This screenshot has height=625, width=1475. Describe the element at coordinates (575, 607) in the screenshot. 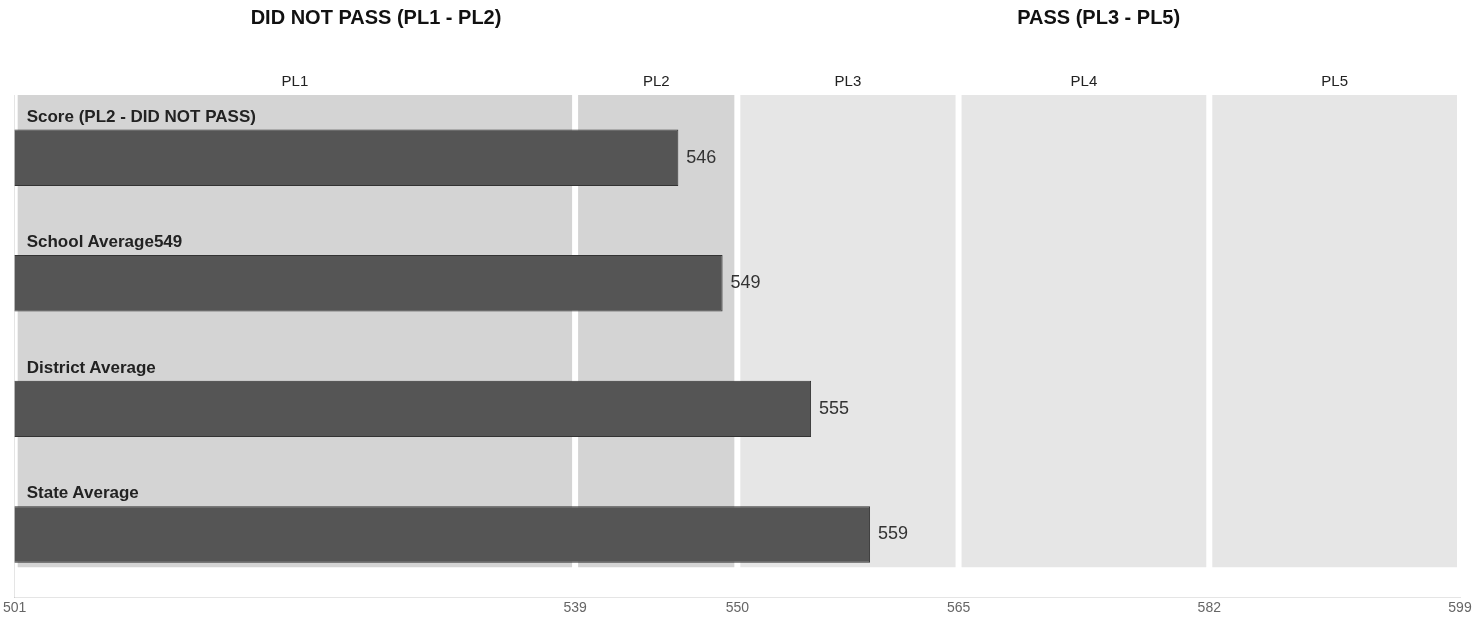

I see `x-tick-label: 539` at that location.